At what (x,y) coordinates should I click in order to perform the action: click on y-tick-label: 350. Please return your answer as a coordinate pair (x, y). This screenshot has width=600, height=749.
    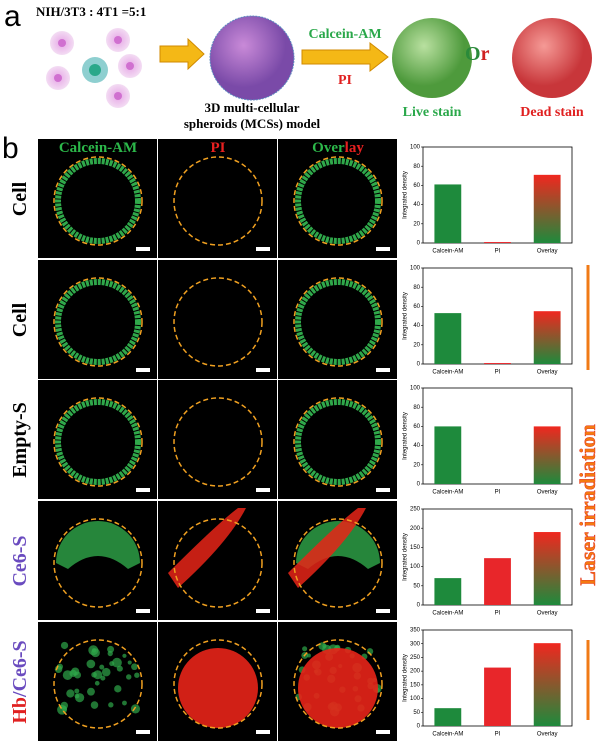
    Looking at the image, I should click on (415, 631).